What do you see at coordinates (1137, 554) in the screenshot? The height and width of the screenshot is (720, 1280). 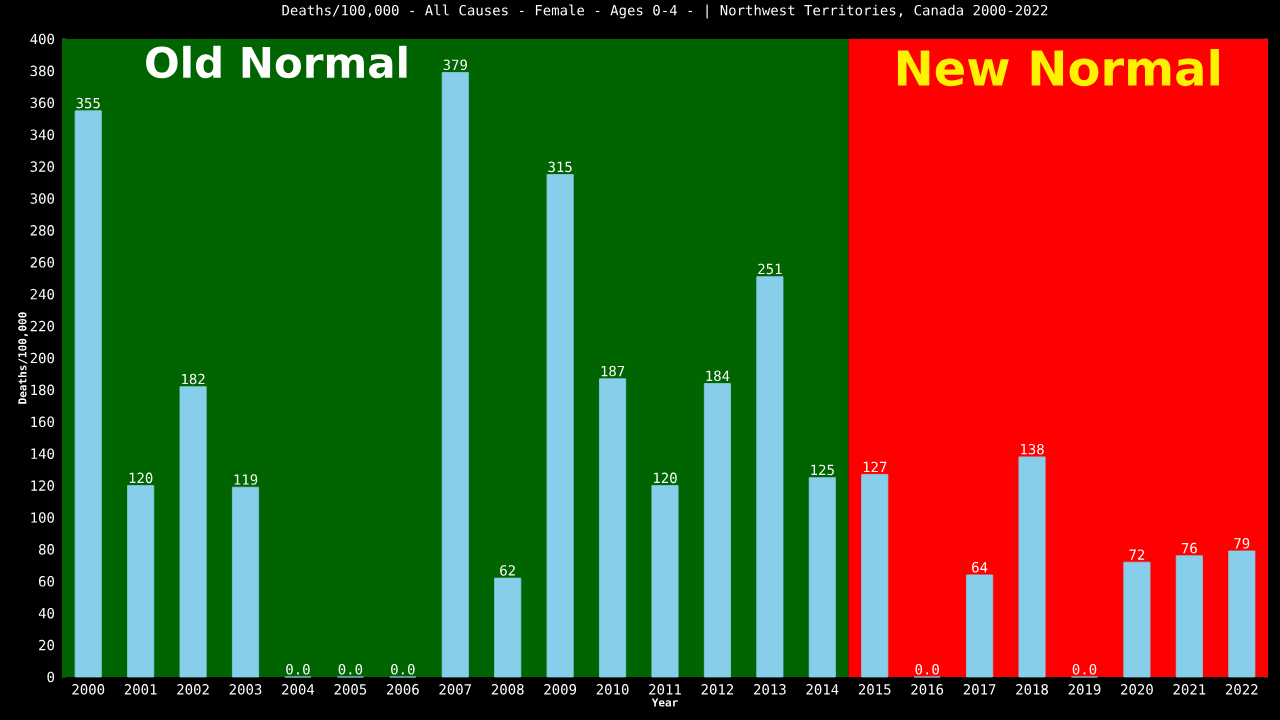 I see `data-label: 72` at bounding box center [1137, 554].